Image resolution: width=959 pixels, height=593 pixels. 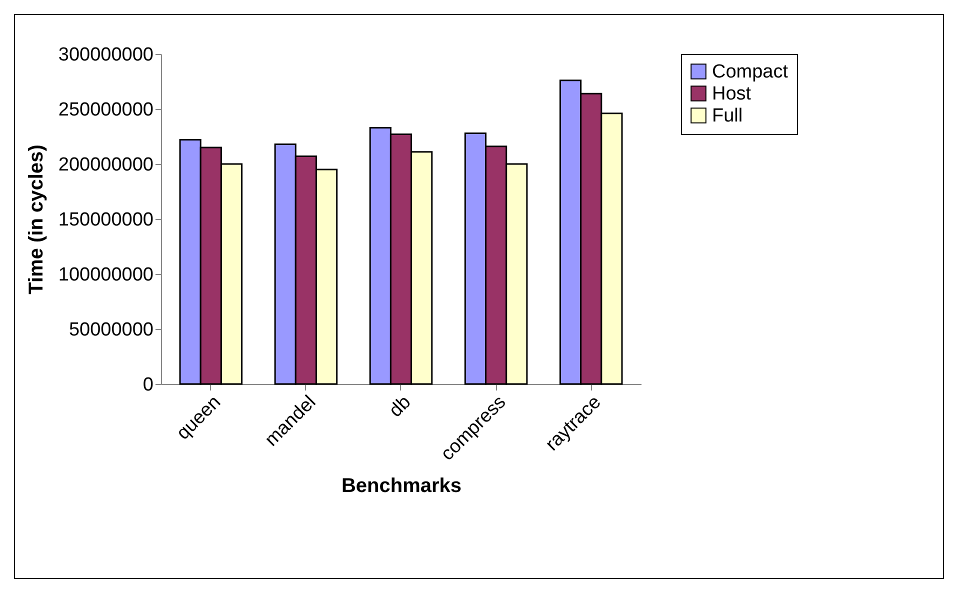 What do you see at coordinates (148, 385) in the screenshot?
I see `y-tick-label: 0` at bounding box center [148, 385].